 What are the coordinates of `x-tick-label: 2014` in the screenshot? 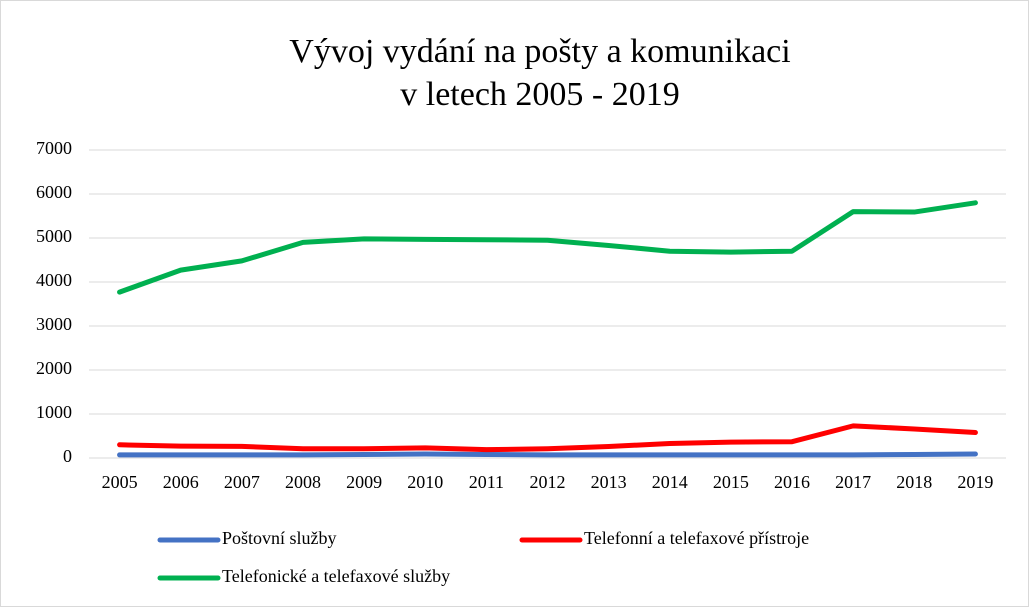 It's located at (670, 482).